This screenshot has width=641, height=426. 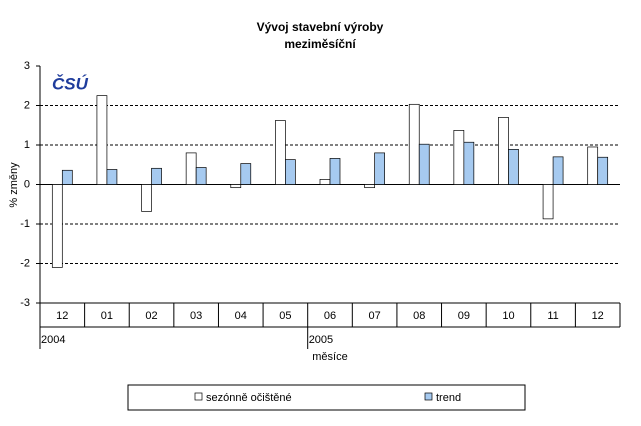 What do you see at coordinates (25, 263) in the screenshot?
I see `y-tick-label: -2` at bounding box center [25, 263].